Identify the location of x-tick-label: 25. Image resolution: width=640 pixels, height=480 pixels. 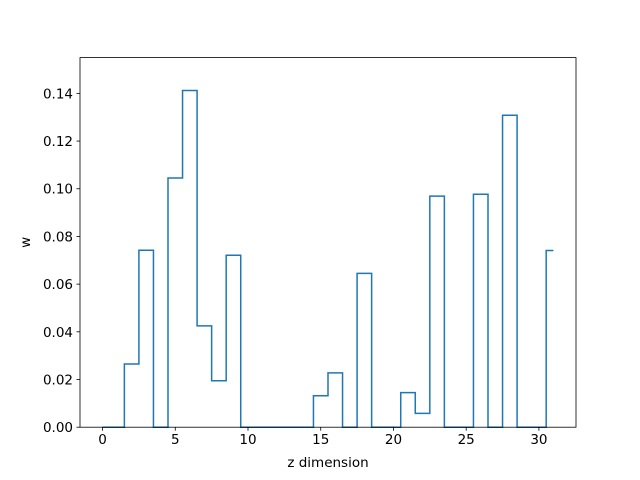
(466, 440).